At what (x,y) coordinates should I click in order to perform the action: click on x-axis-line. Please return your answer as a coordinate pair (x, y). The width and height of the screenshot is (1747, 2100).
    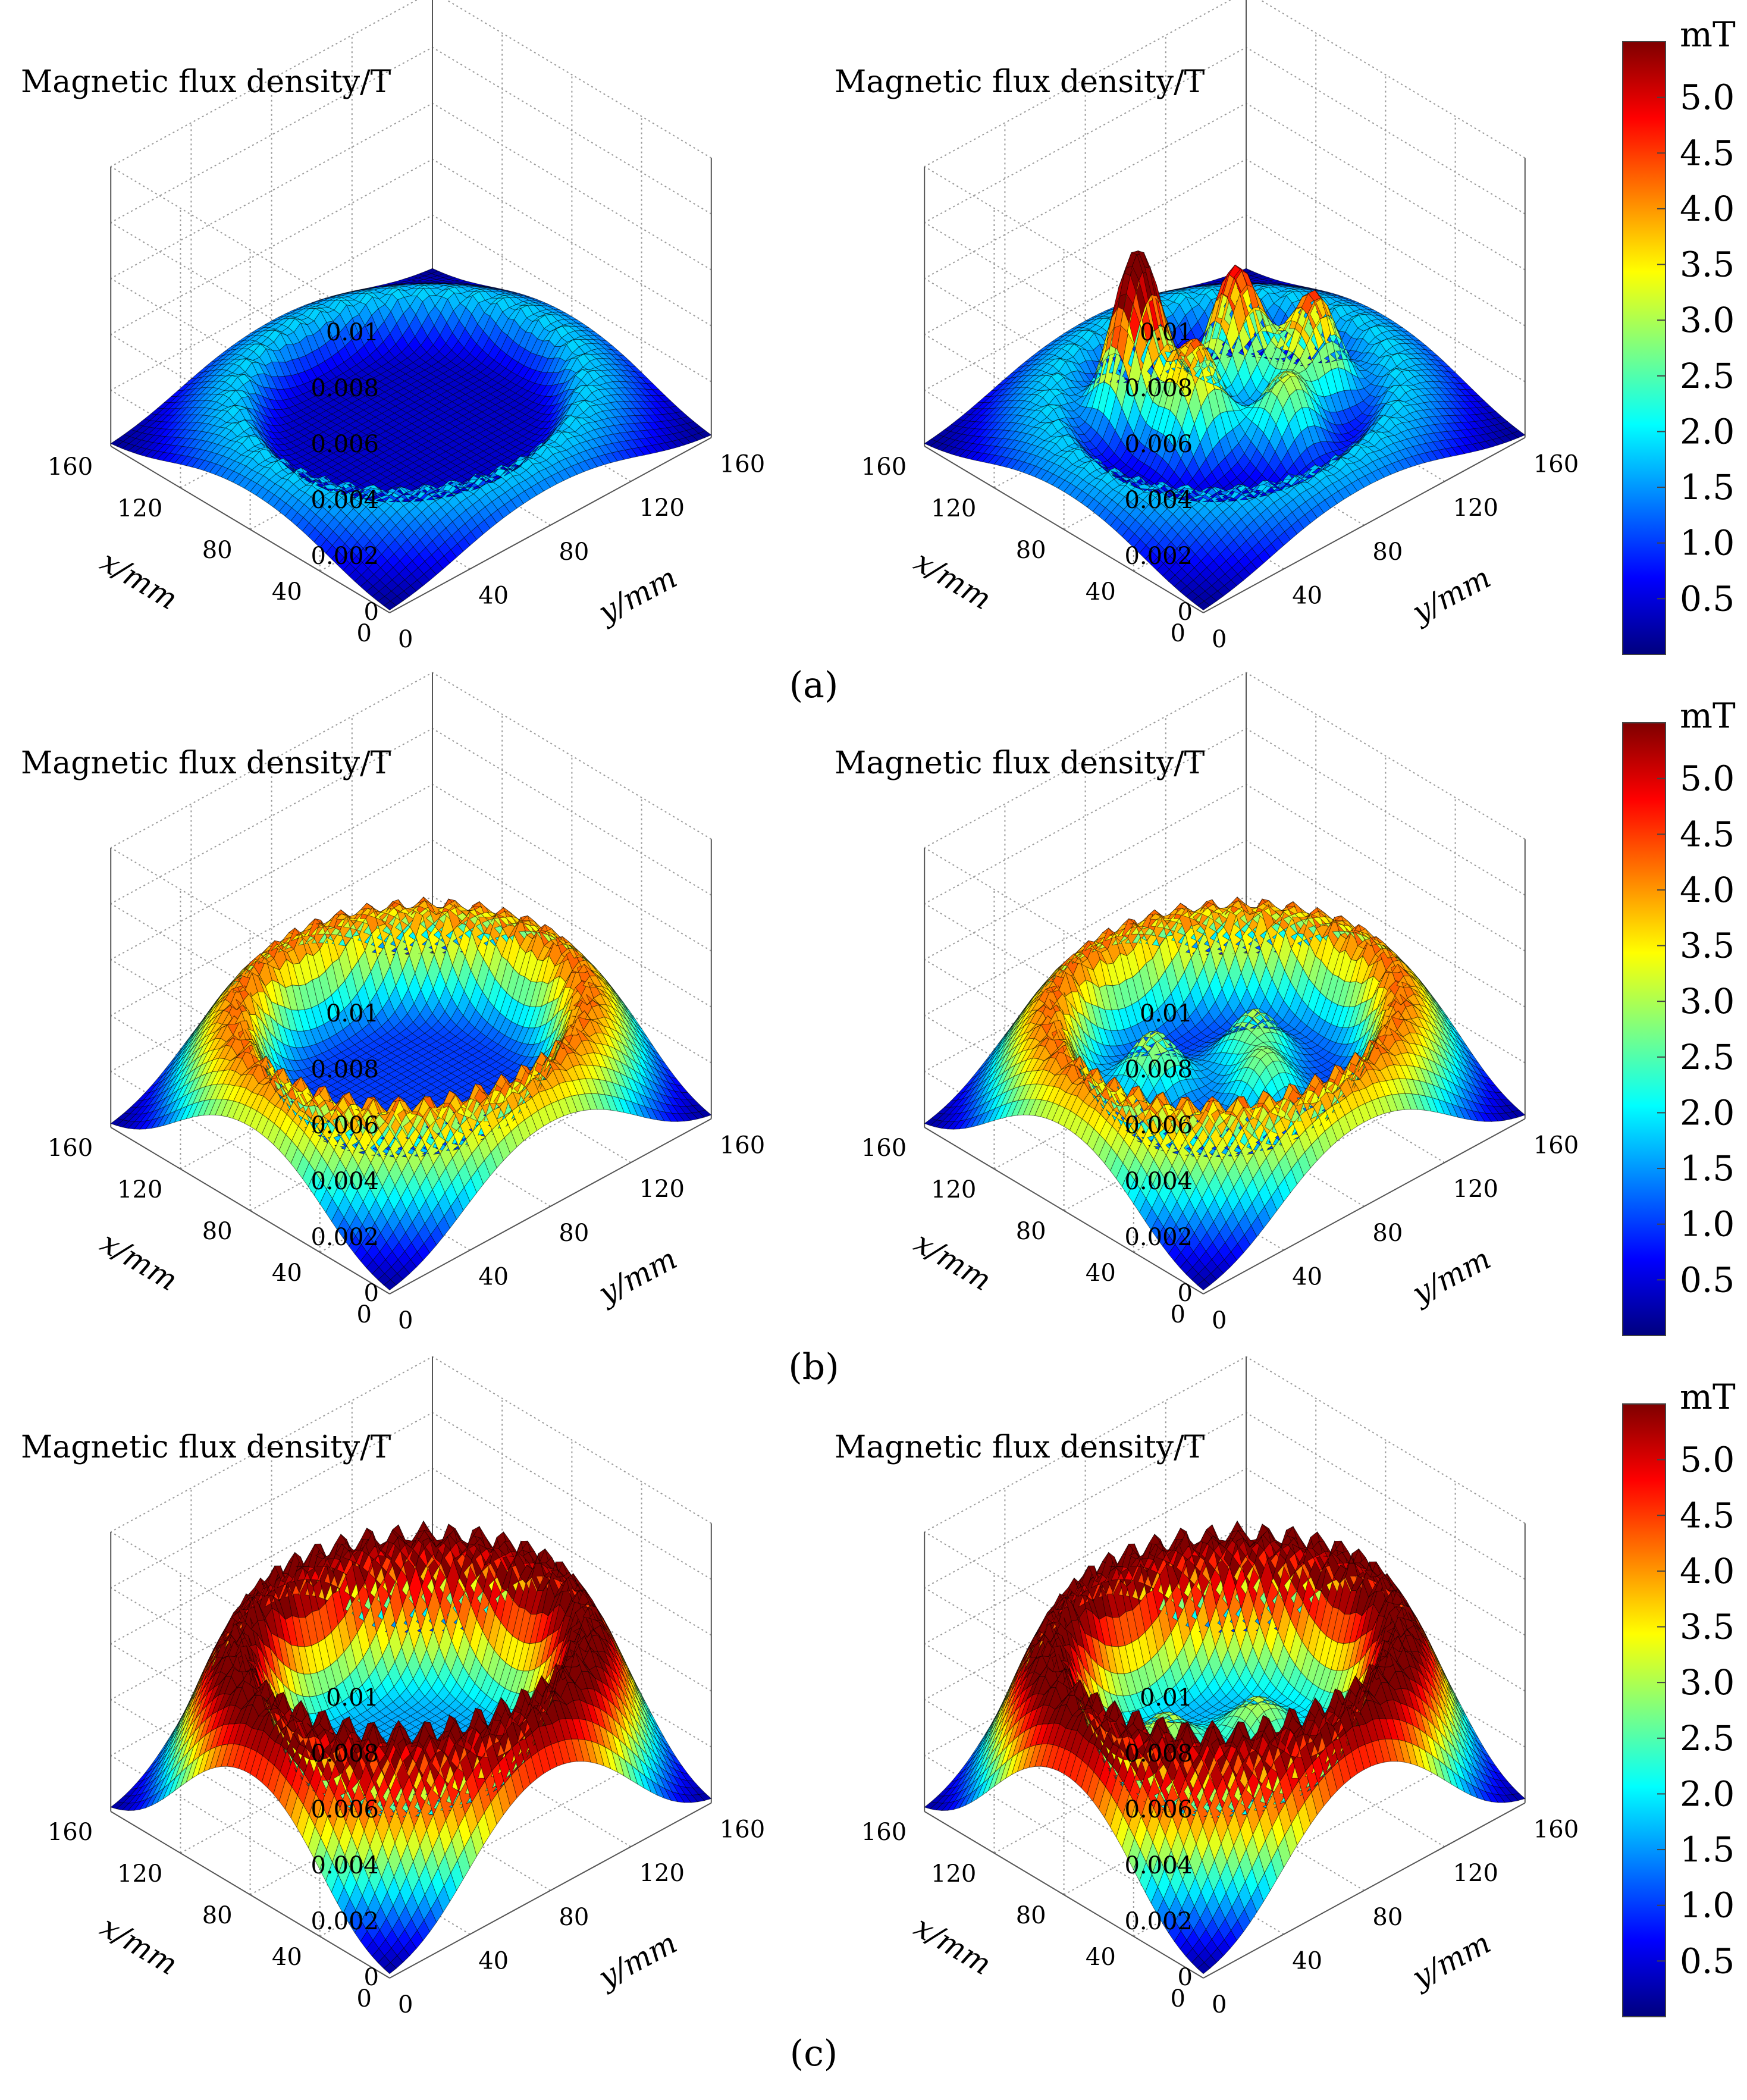
    Looking at the image, I should click on (250, 529).